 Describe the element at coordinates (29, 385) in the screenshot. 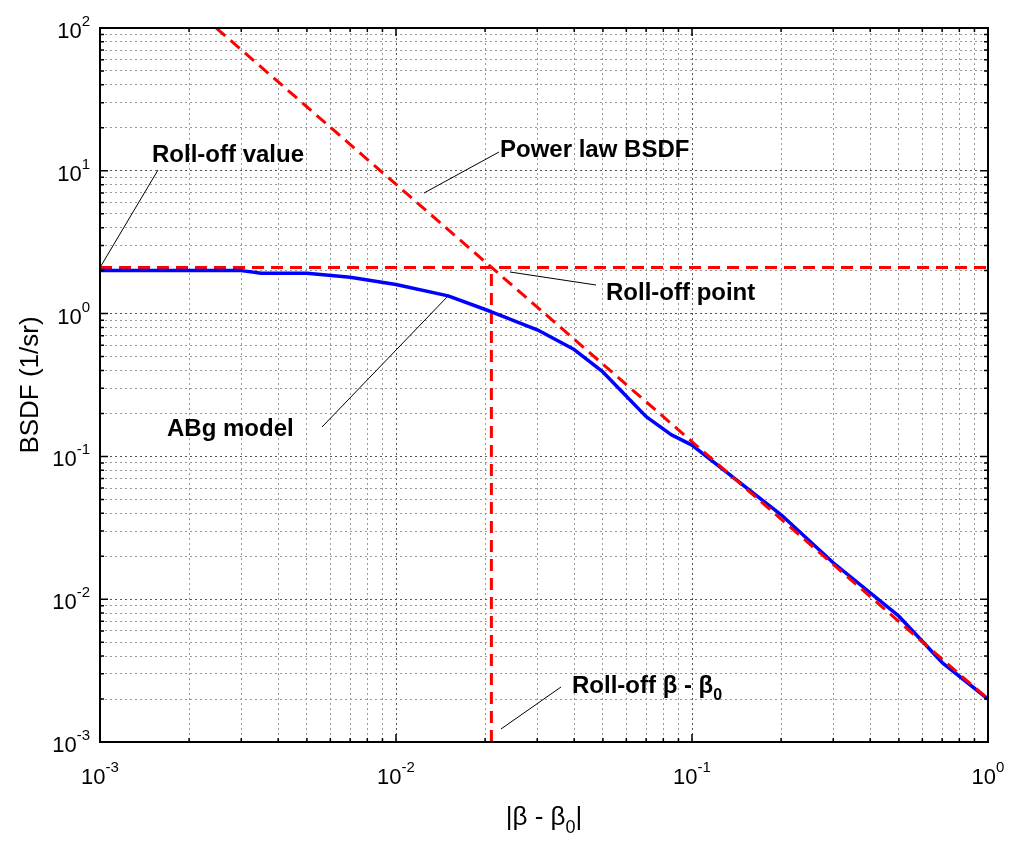

I see `y-axis-title: BSDF (1/sr)` at that location.